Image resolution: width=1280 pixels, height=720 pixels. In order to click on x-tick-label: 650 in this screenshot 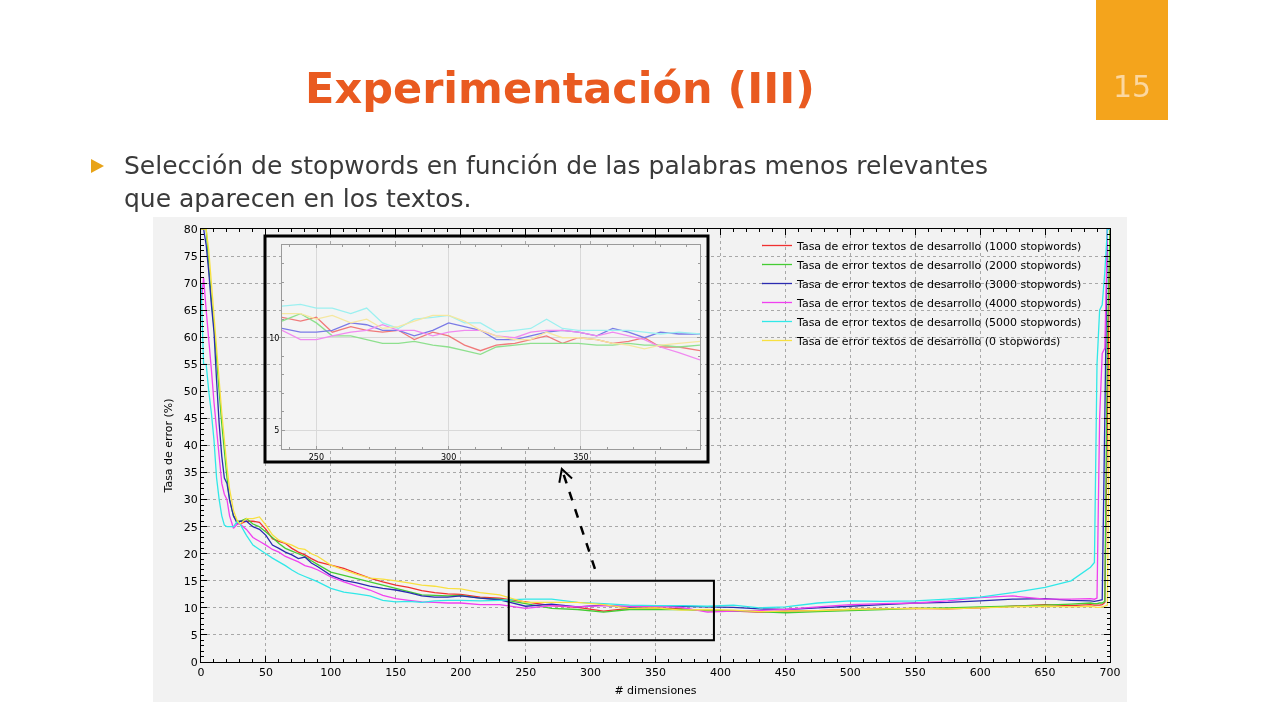, I will do `click(1045, 673)`.